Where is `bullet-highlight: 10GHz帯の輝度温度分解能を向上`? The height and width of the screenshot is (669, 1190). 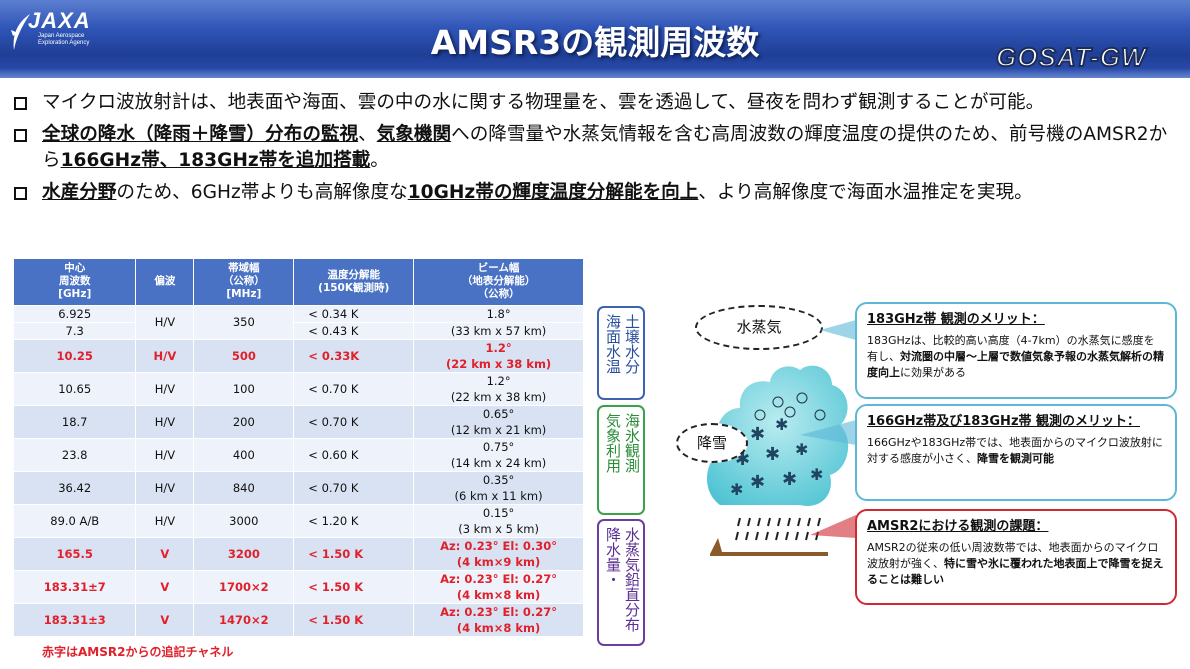
bullet-highlight: 10GHz帯の輝度温度分解能を向上 is located at coordinates (553, 192).